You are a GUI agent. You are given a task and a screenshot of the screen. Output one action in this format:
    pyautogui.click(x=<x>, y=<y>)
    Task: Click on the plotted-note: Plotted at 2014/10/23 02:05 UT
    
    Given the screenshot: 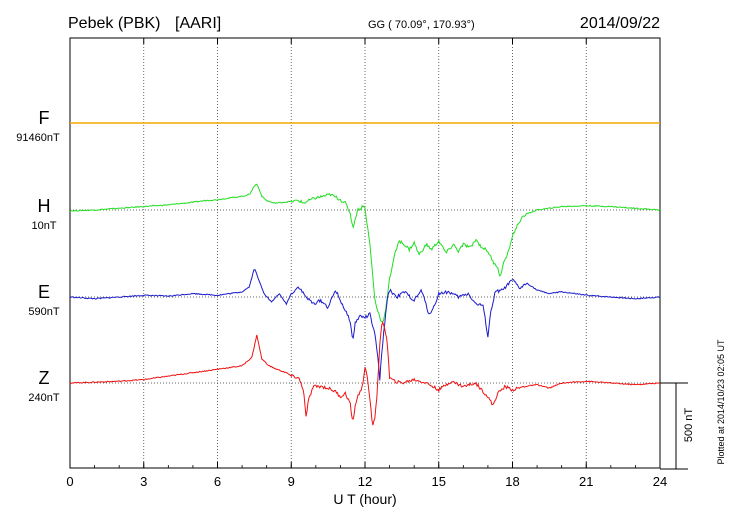 What is the action you would take?
    pyautogui.click(x=721, y=402)
    